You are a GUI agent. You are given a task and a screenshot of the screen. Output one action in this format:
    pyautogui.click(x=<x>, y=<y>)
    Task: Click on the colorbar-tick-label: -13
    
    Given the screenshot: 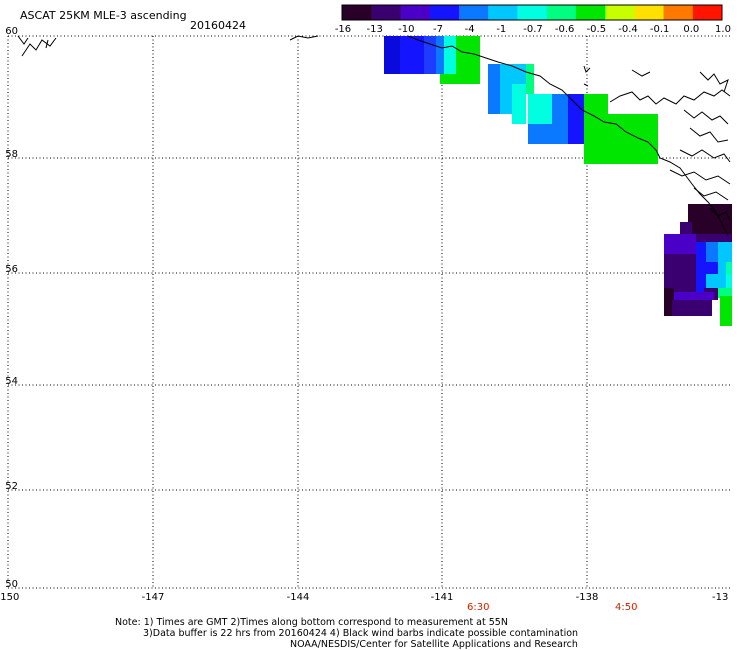 What is the action you would take?
    pyautogui.click(x=374, y=29)
    